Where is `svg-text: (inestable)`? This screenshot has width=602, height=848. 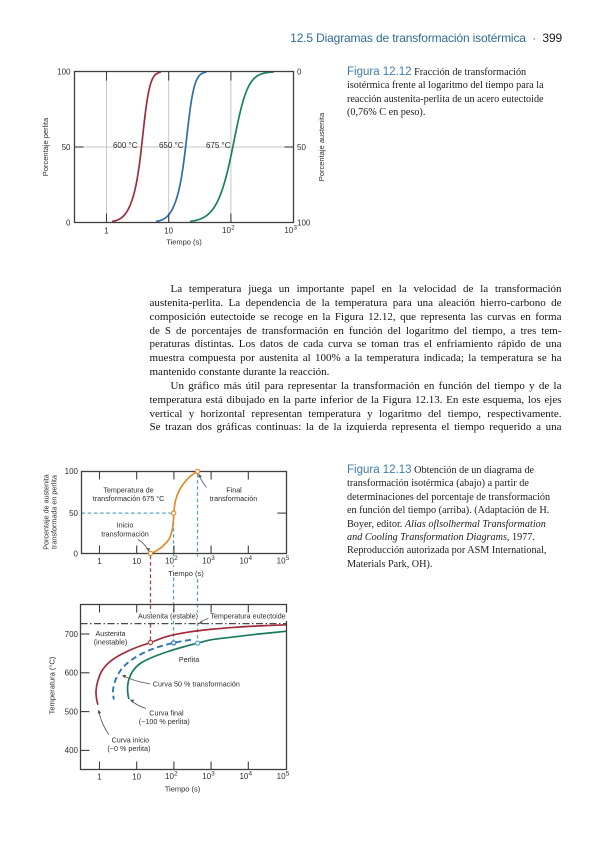
svg-text: (inestable) is located at coordinates (111, 642).